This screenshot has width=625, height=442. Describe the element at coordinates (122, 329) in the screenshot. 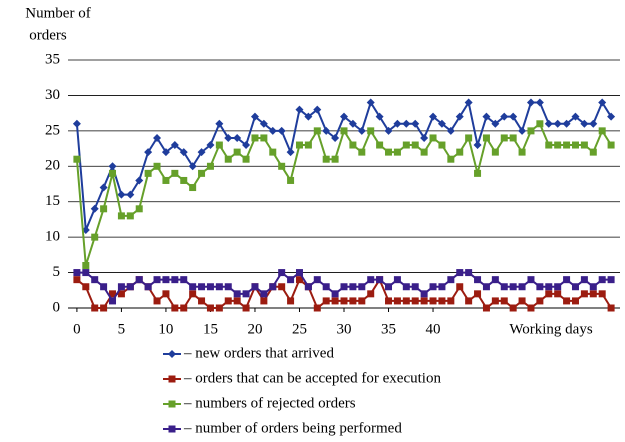

I see `x-tick-label: 5` at that location.